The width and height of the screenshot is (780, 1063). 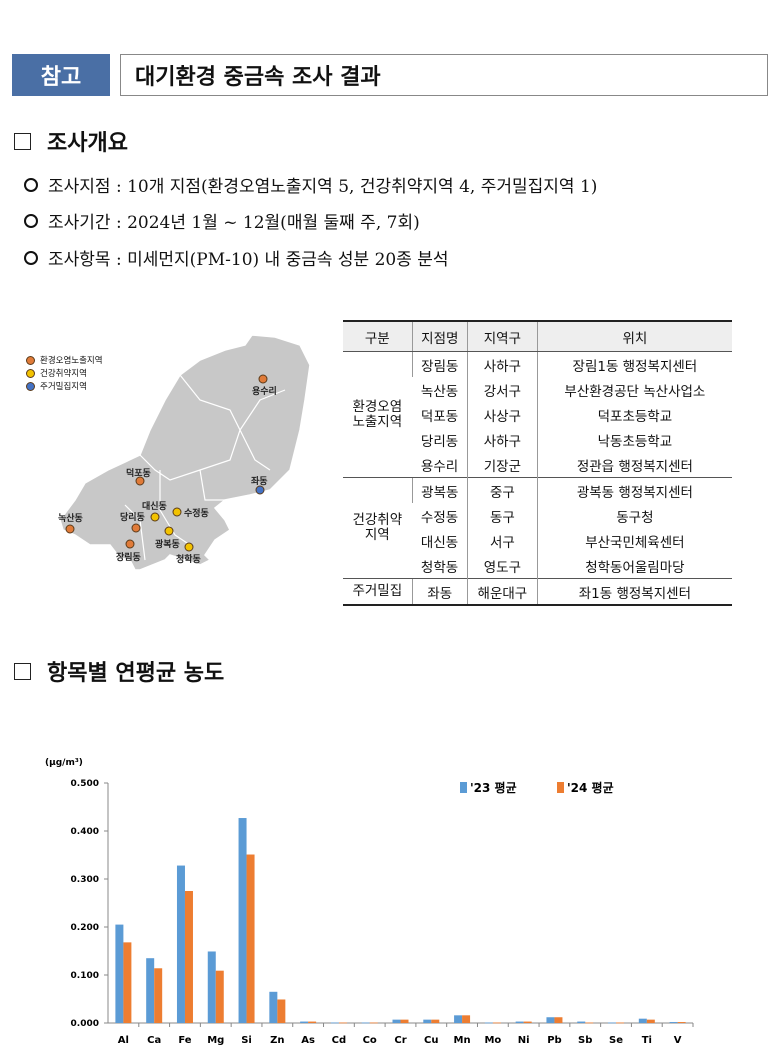 I want to click on y-tick-label: 0.000, so click(x=85, y=1024).